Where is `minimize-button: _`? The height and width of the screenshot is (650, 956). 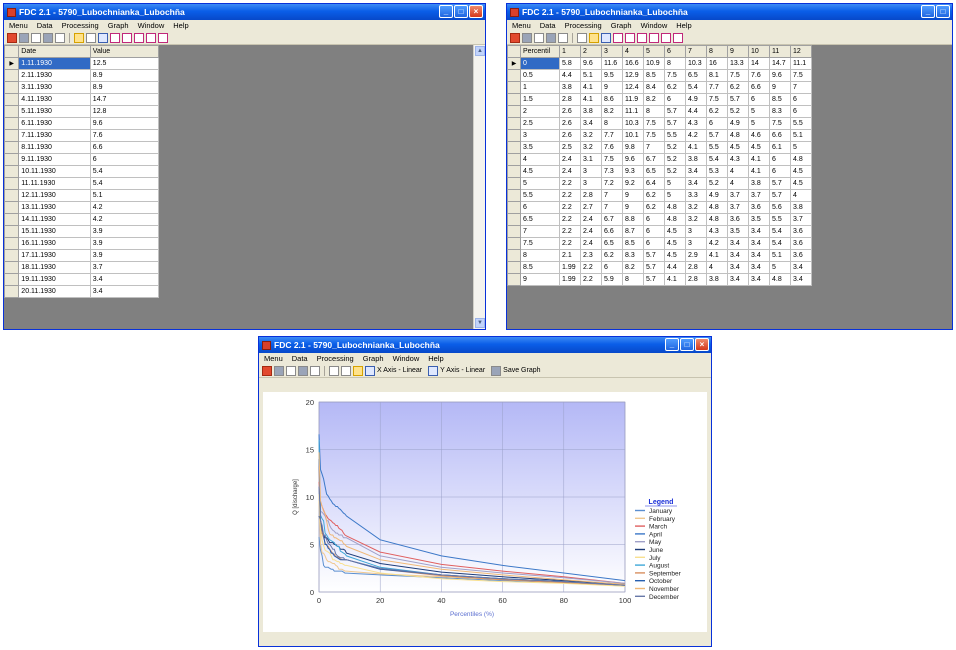 minimize-button: _ is located at coordinates (446, 11).